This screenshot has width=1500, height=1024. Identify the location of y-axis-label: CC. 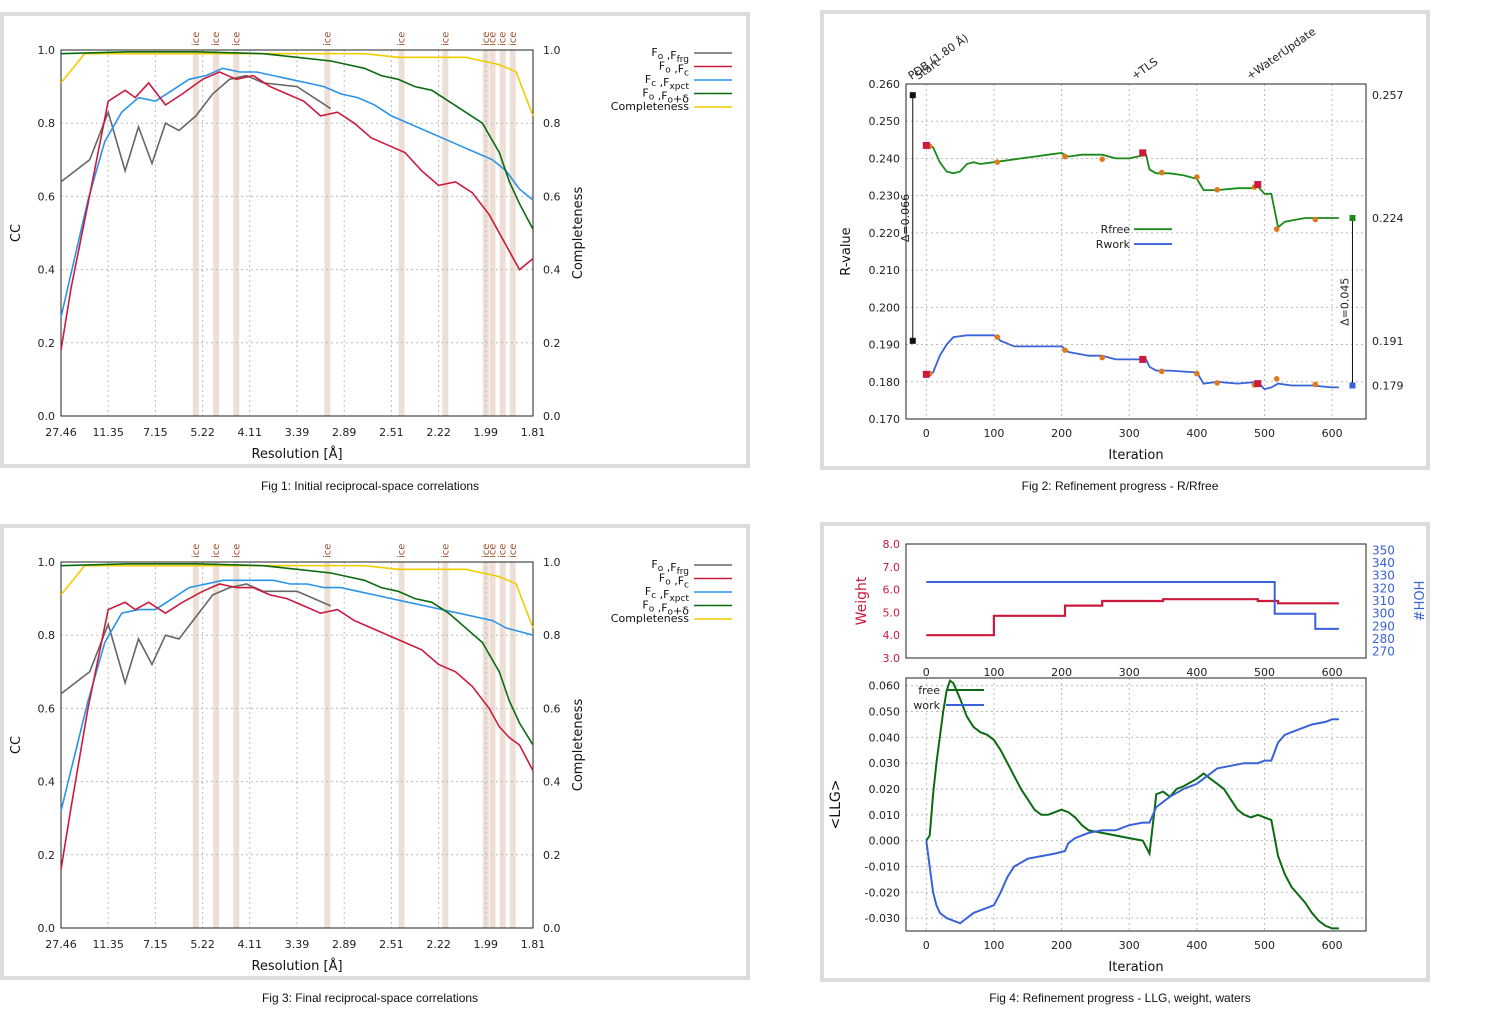
(16, 745).